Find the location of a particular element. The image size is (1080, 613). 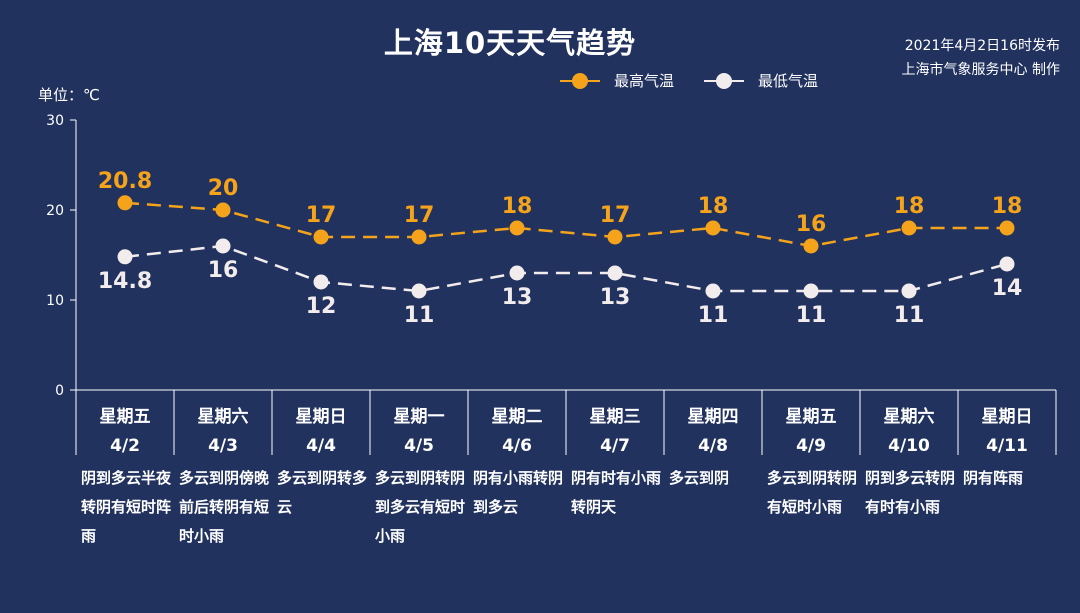

y-tick-label: 20 is located at coordinates (55, 211).